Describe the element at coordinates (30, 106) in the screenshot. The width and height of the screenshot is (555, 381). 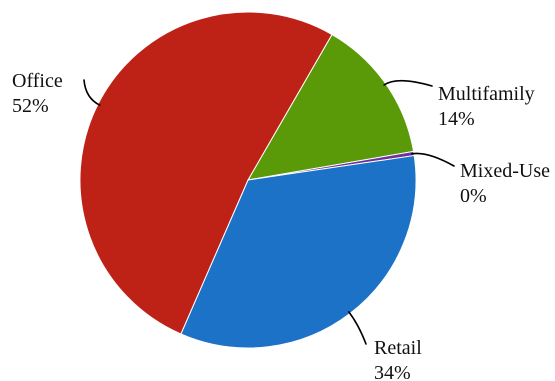
I see `value-label-office: 52%` at that location.